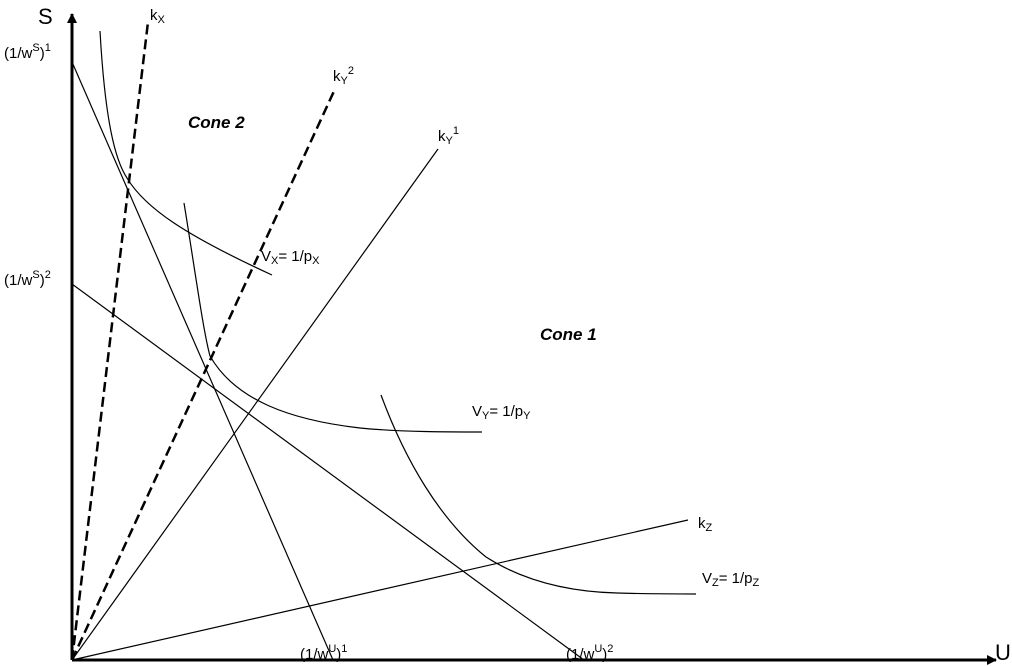 The height and width of the screenshot is (666, 1012). I want to click on x-axis-label: U, so click(1003, 652).